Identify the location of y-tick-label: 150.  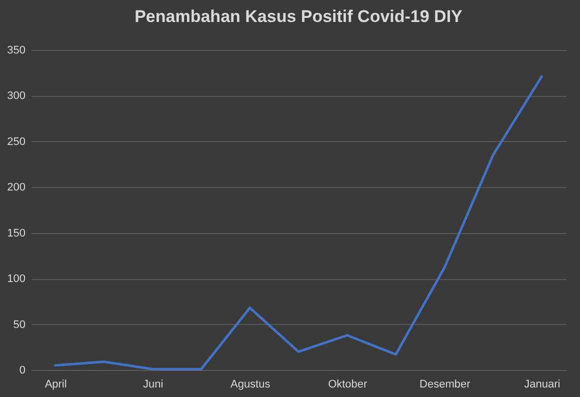
(16, 233).